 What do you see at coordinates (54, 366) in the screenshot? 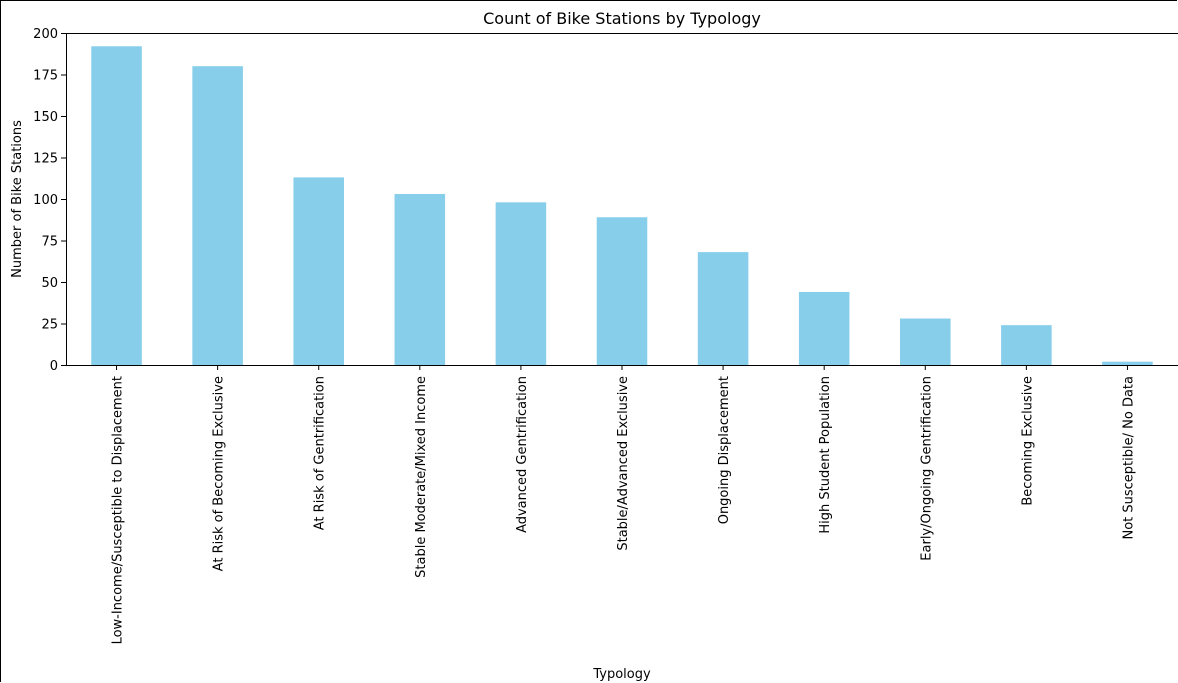
I see `y-tick-label: 0` at bounding box center [54, 366].